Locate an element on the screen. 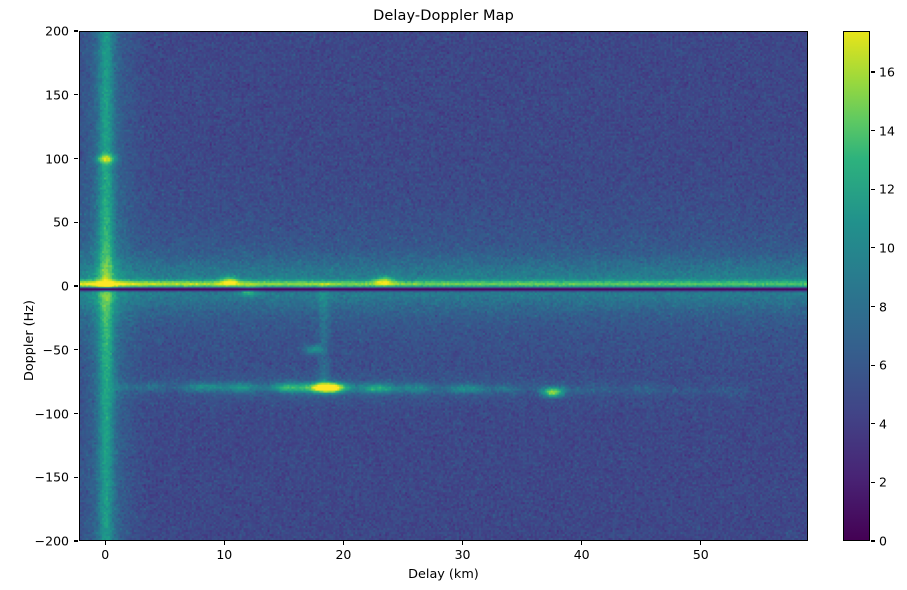 The image size is (907, 590). colorbar-tick-label: 10 is located at coordinates (887, 248).